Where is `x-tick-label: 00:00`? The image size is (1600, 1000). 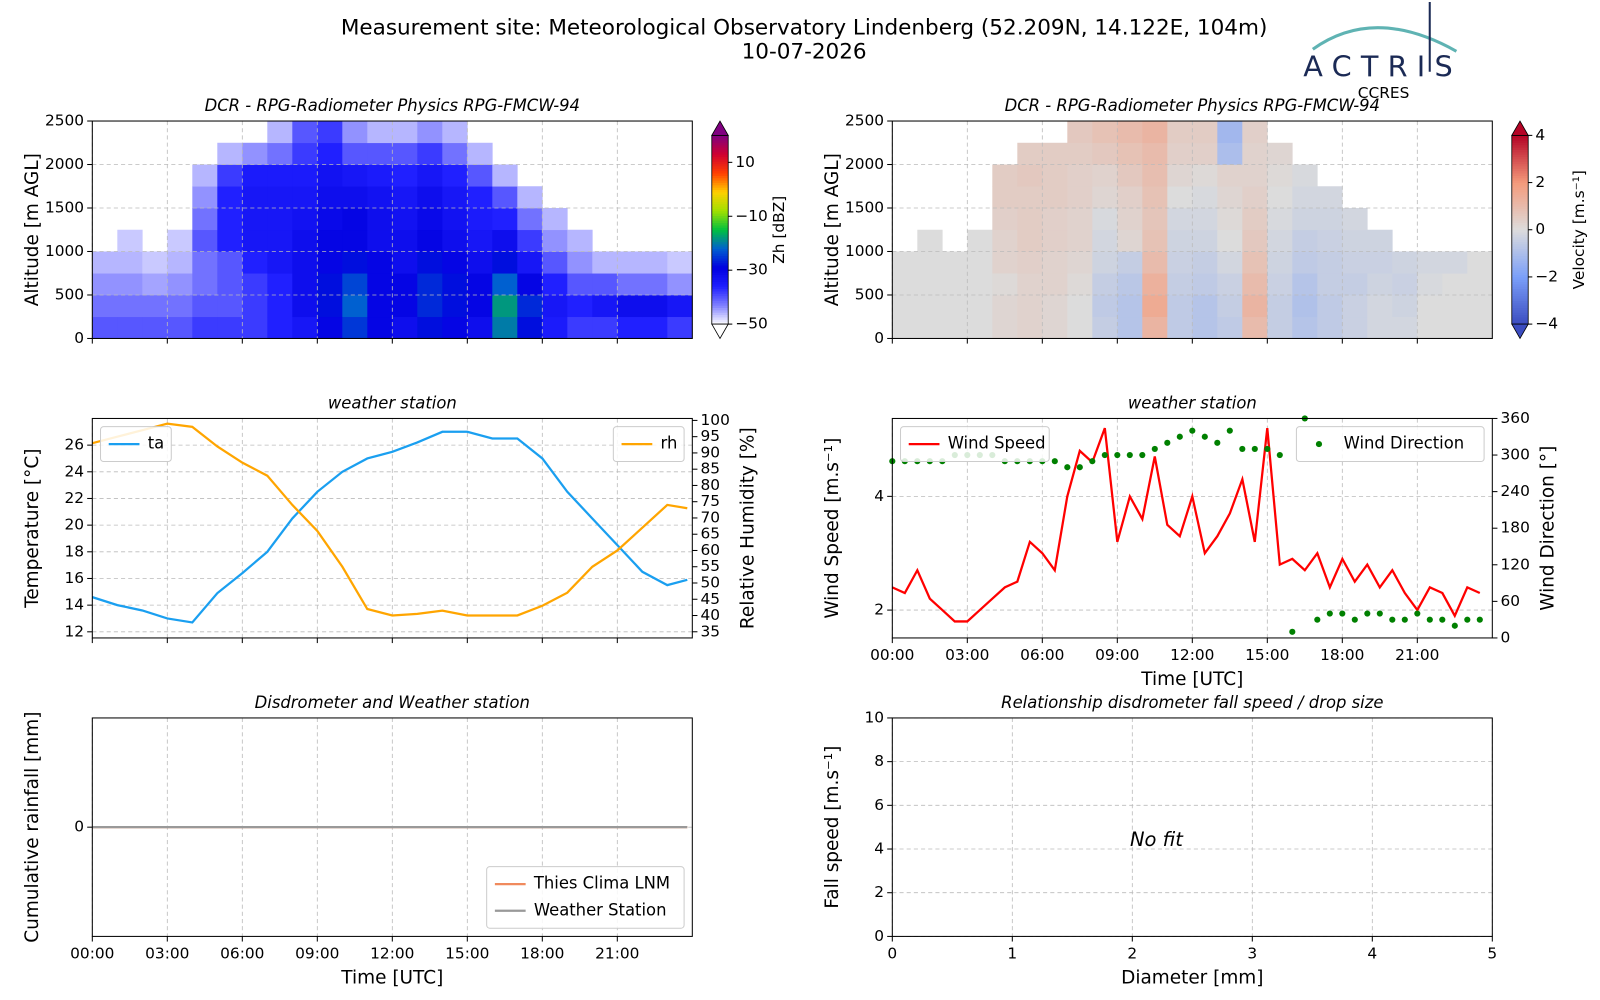 x-tick-label: 00:00 is located at coordinates (92, 953).